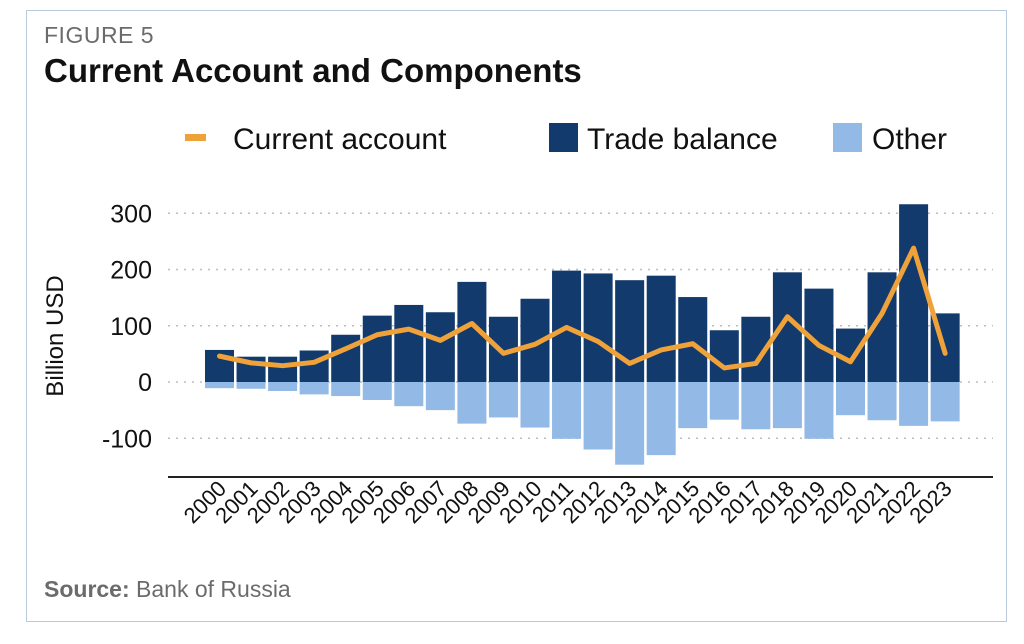 Image resolution: width=1024 pixels, height=644 pixels. What do you see at coordinates (131, 214) in the screenshot?
I see `y-tick-label: 300` at bounding box center [131, 214].